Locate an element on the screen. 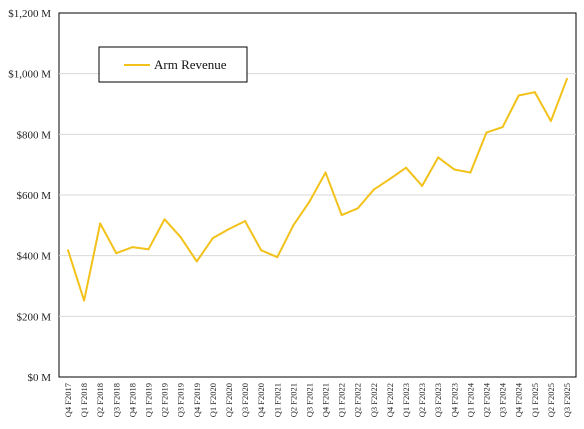 The height and width of the screenshot is (429, 584). x-tick-label: Q4 F2024 is located at coordinates (519, 399).